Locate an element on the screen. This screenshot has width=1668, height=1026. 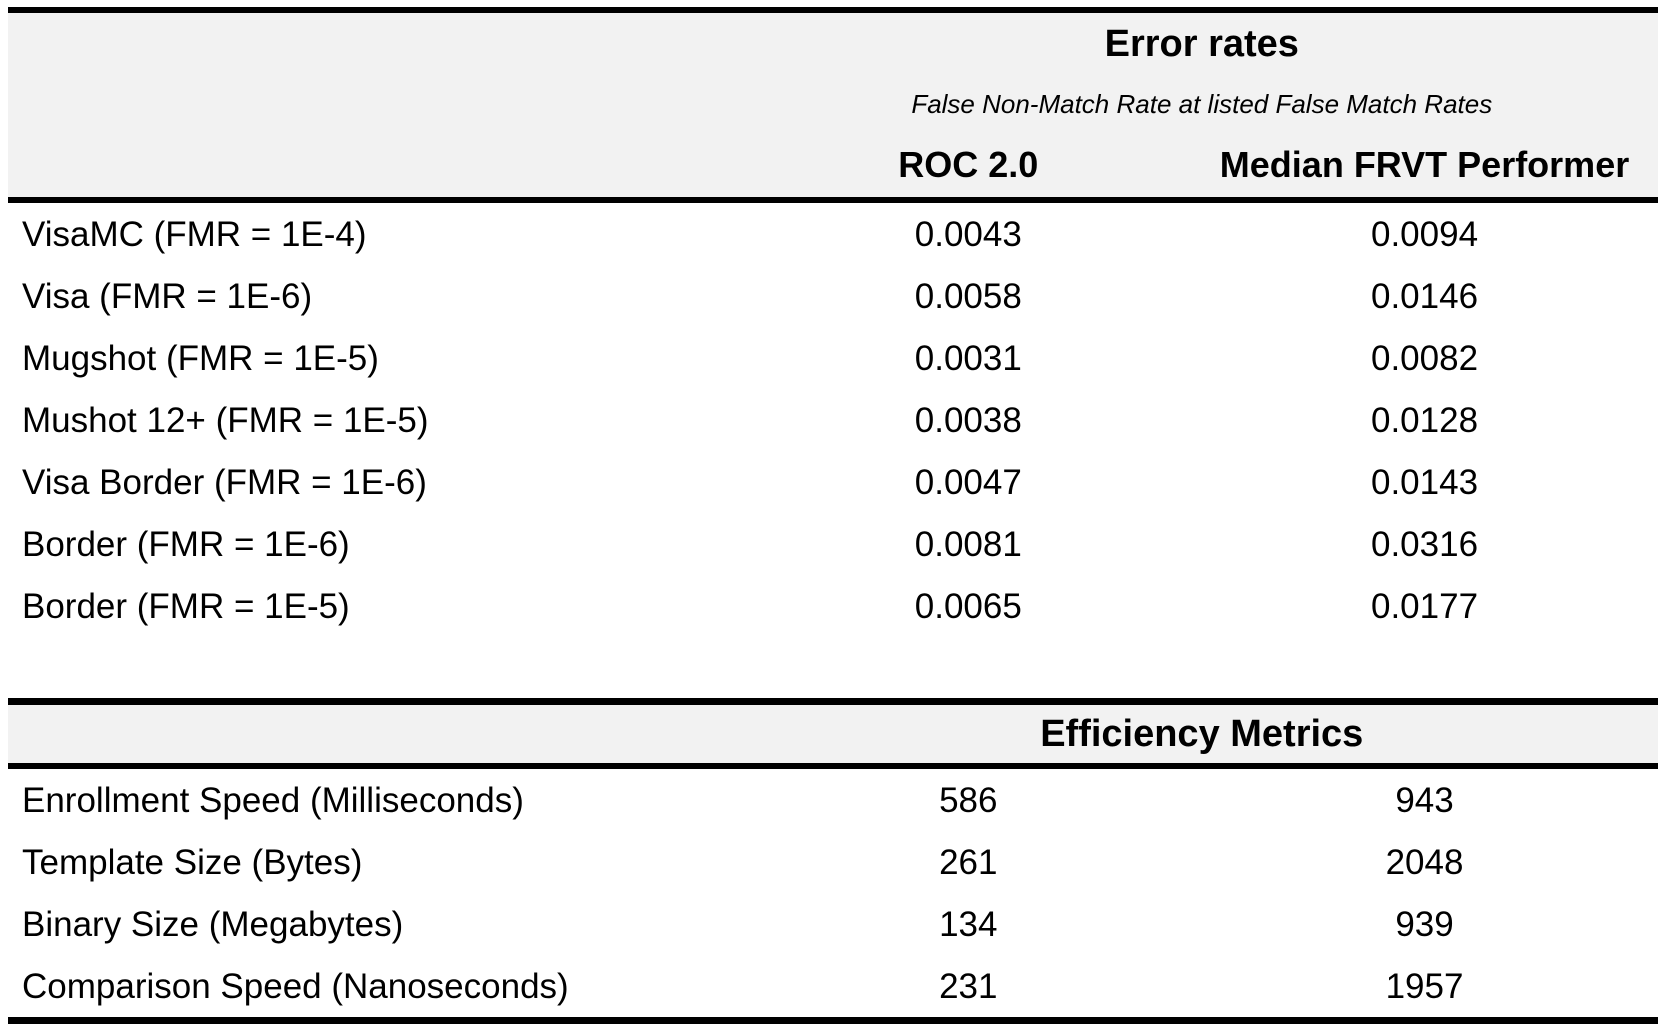
median-value: 943 is located at coordinates (1424, 800).